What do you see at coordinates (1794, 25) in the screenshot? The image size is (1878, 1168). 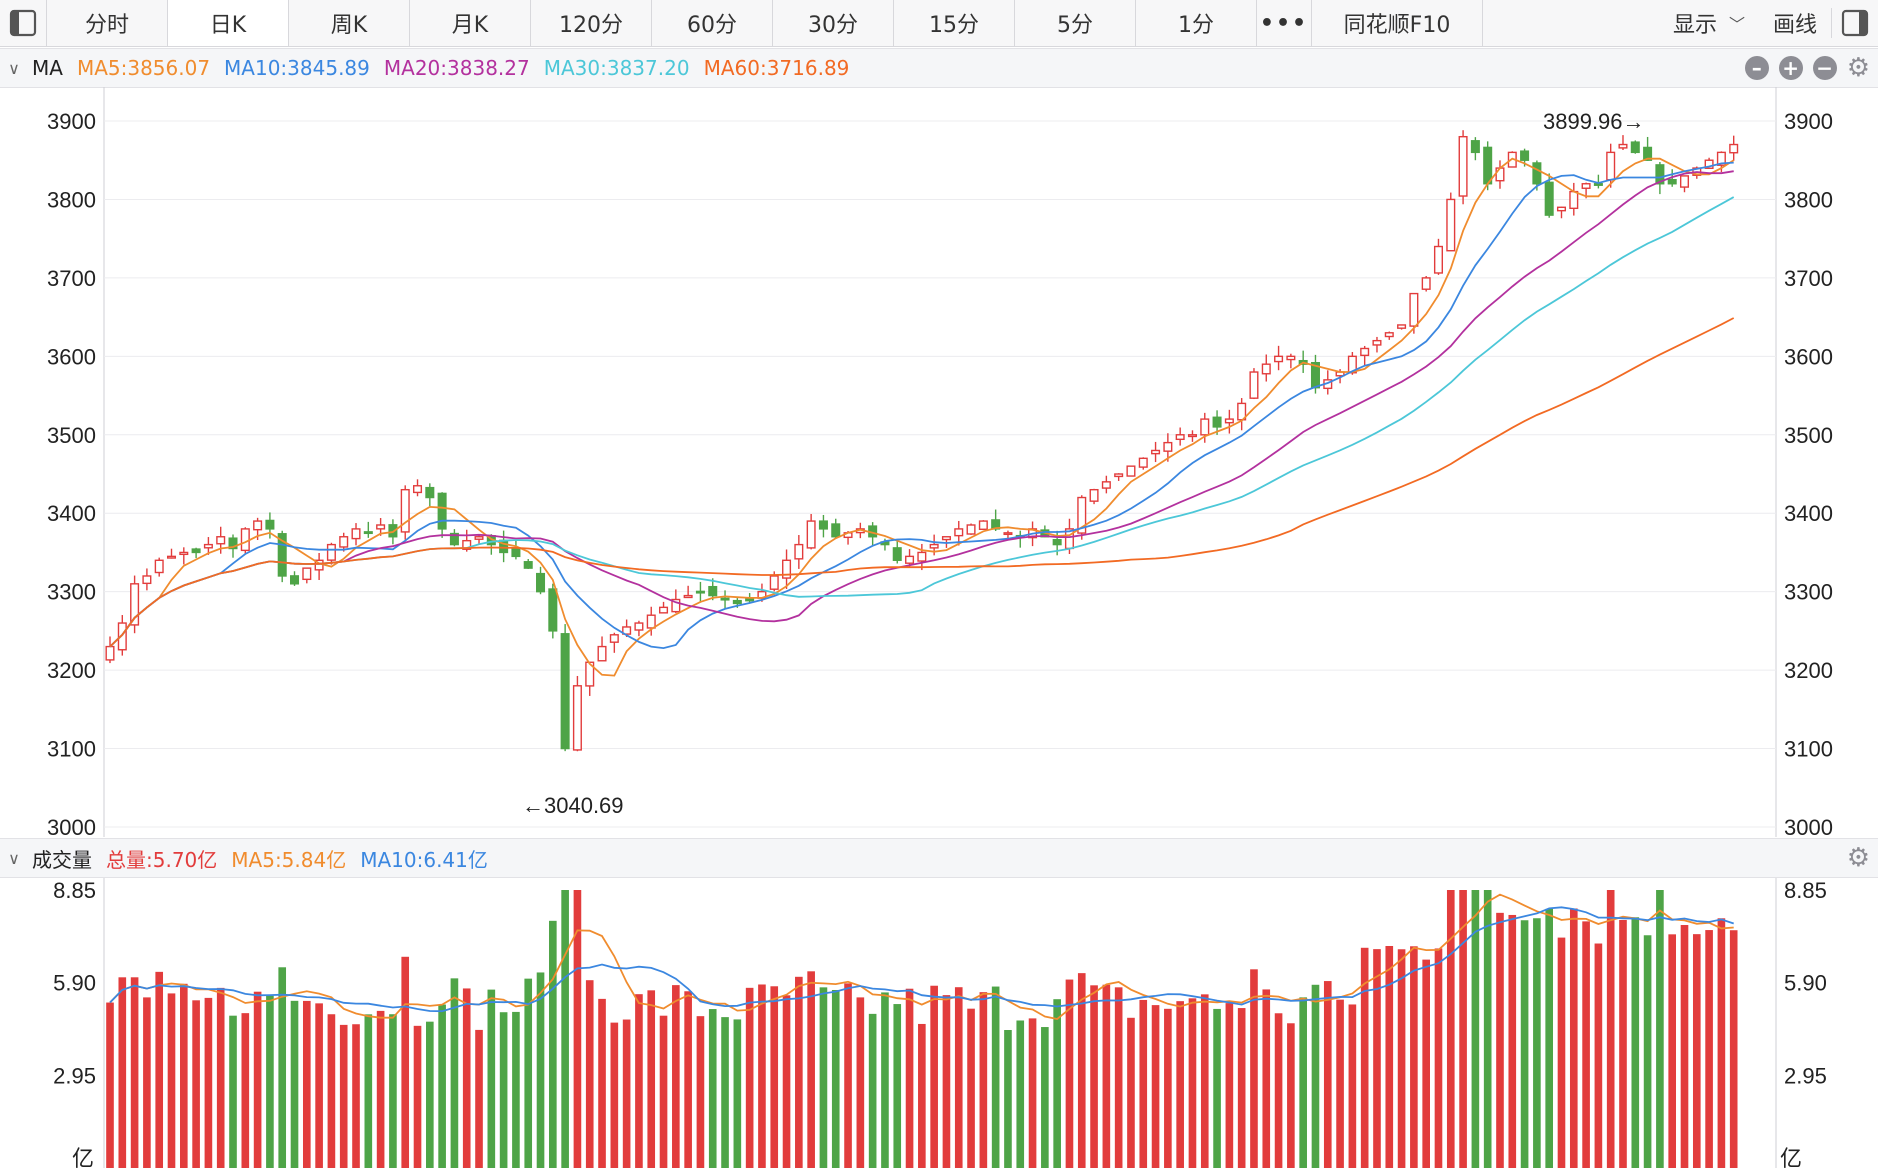 I see `draw-line-button: 画线` at bounding box center [1794, 25].